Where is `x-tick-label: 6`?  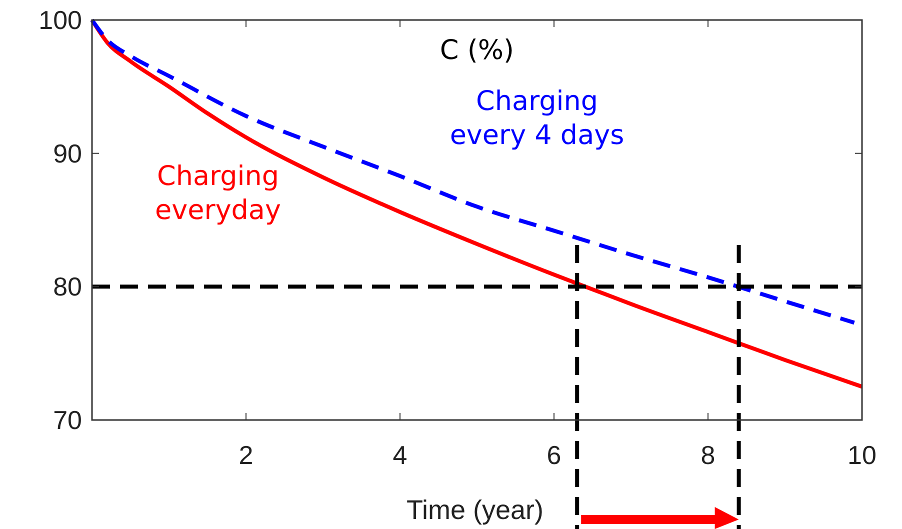
x-tick-label: 6 is located at coordinates (554, 455).